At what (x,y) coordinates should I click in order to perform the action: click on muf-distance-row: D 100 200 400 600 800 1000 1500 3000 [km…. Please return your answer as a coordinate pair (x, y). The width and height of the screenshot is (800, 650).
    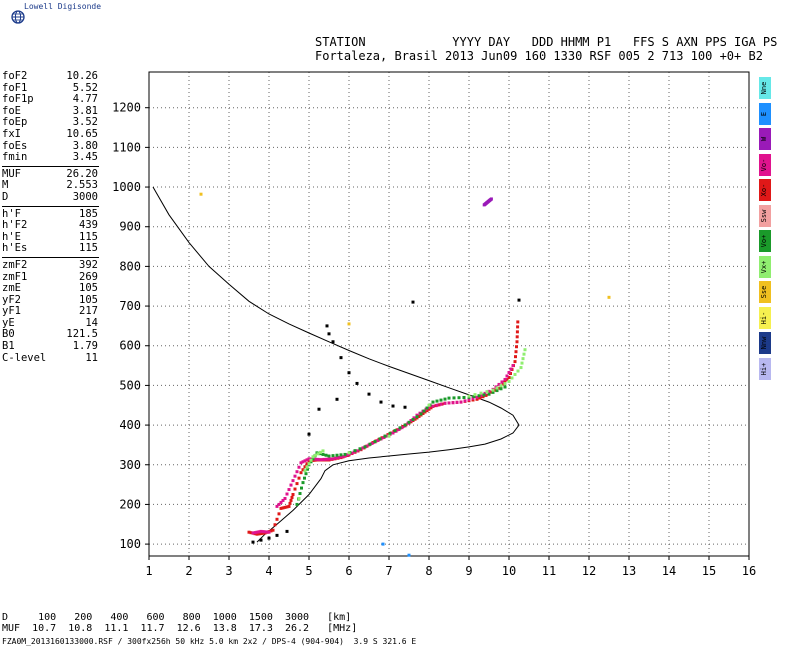
    Looking at the image, I should click on (177, 617).